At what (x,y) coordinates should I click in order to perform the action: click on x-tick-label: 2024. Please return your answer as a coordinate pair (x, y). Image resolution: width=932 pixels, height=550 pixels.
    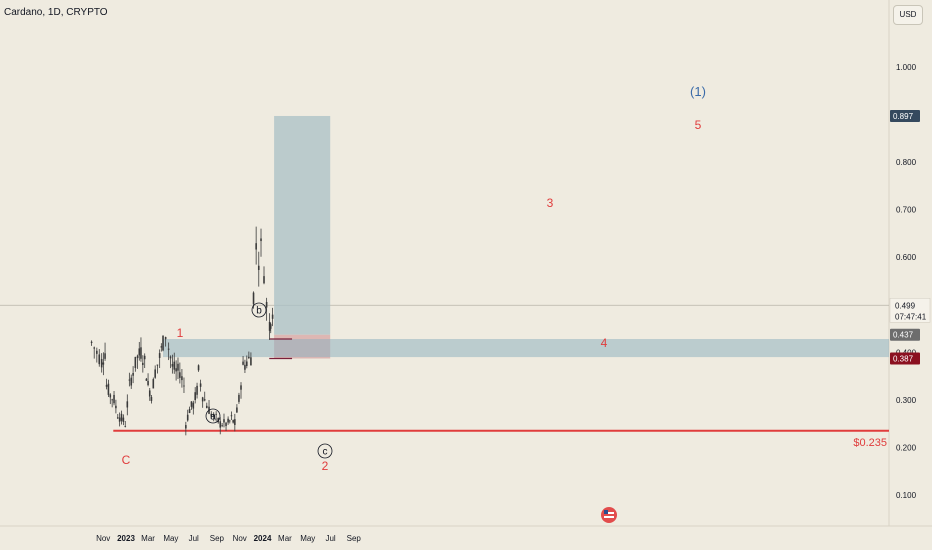
    Looking at the image, I should click on (263, 538).